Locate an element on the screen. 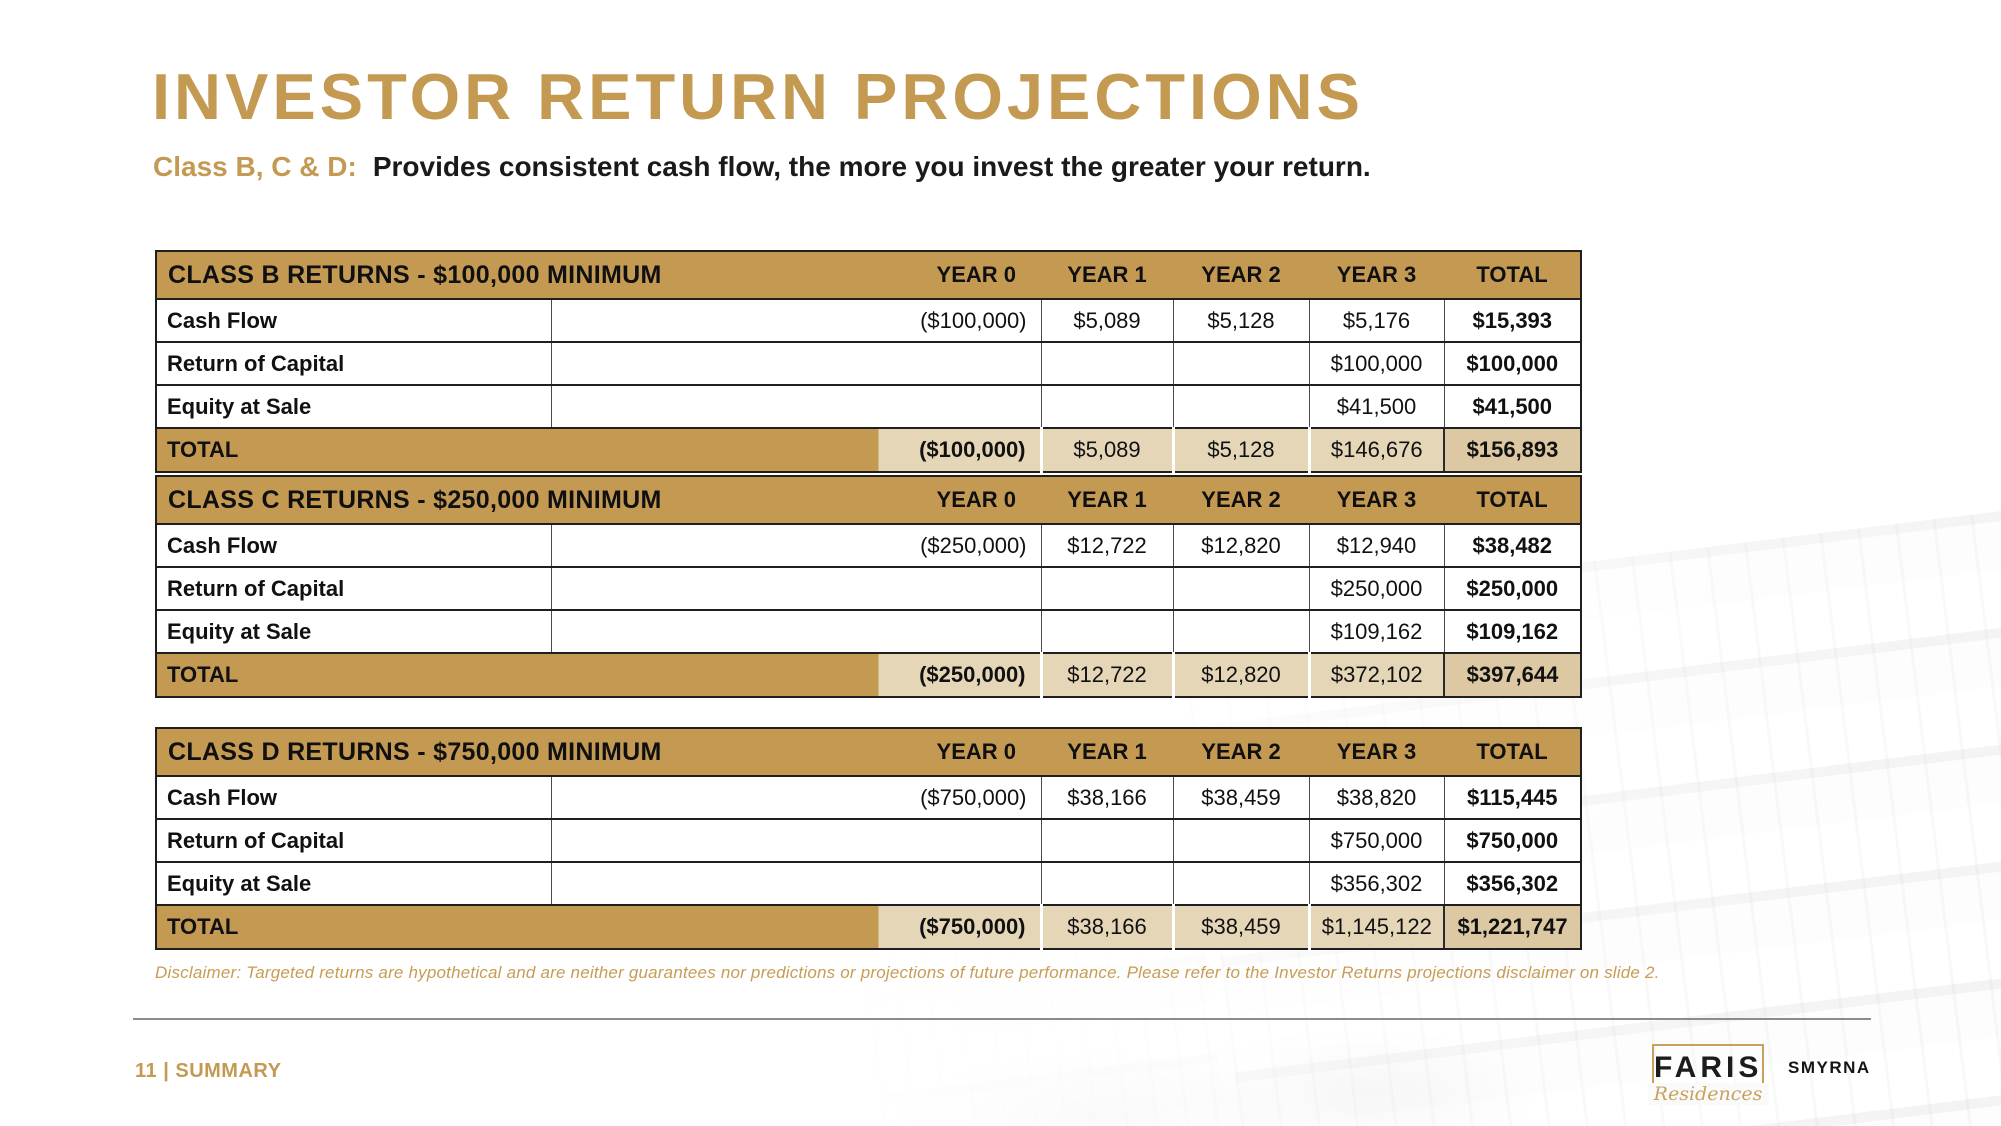  table-row: Return of Capital $250,000 $250,000 is located at coordinates (868, 588).